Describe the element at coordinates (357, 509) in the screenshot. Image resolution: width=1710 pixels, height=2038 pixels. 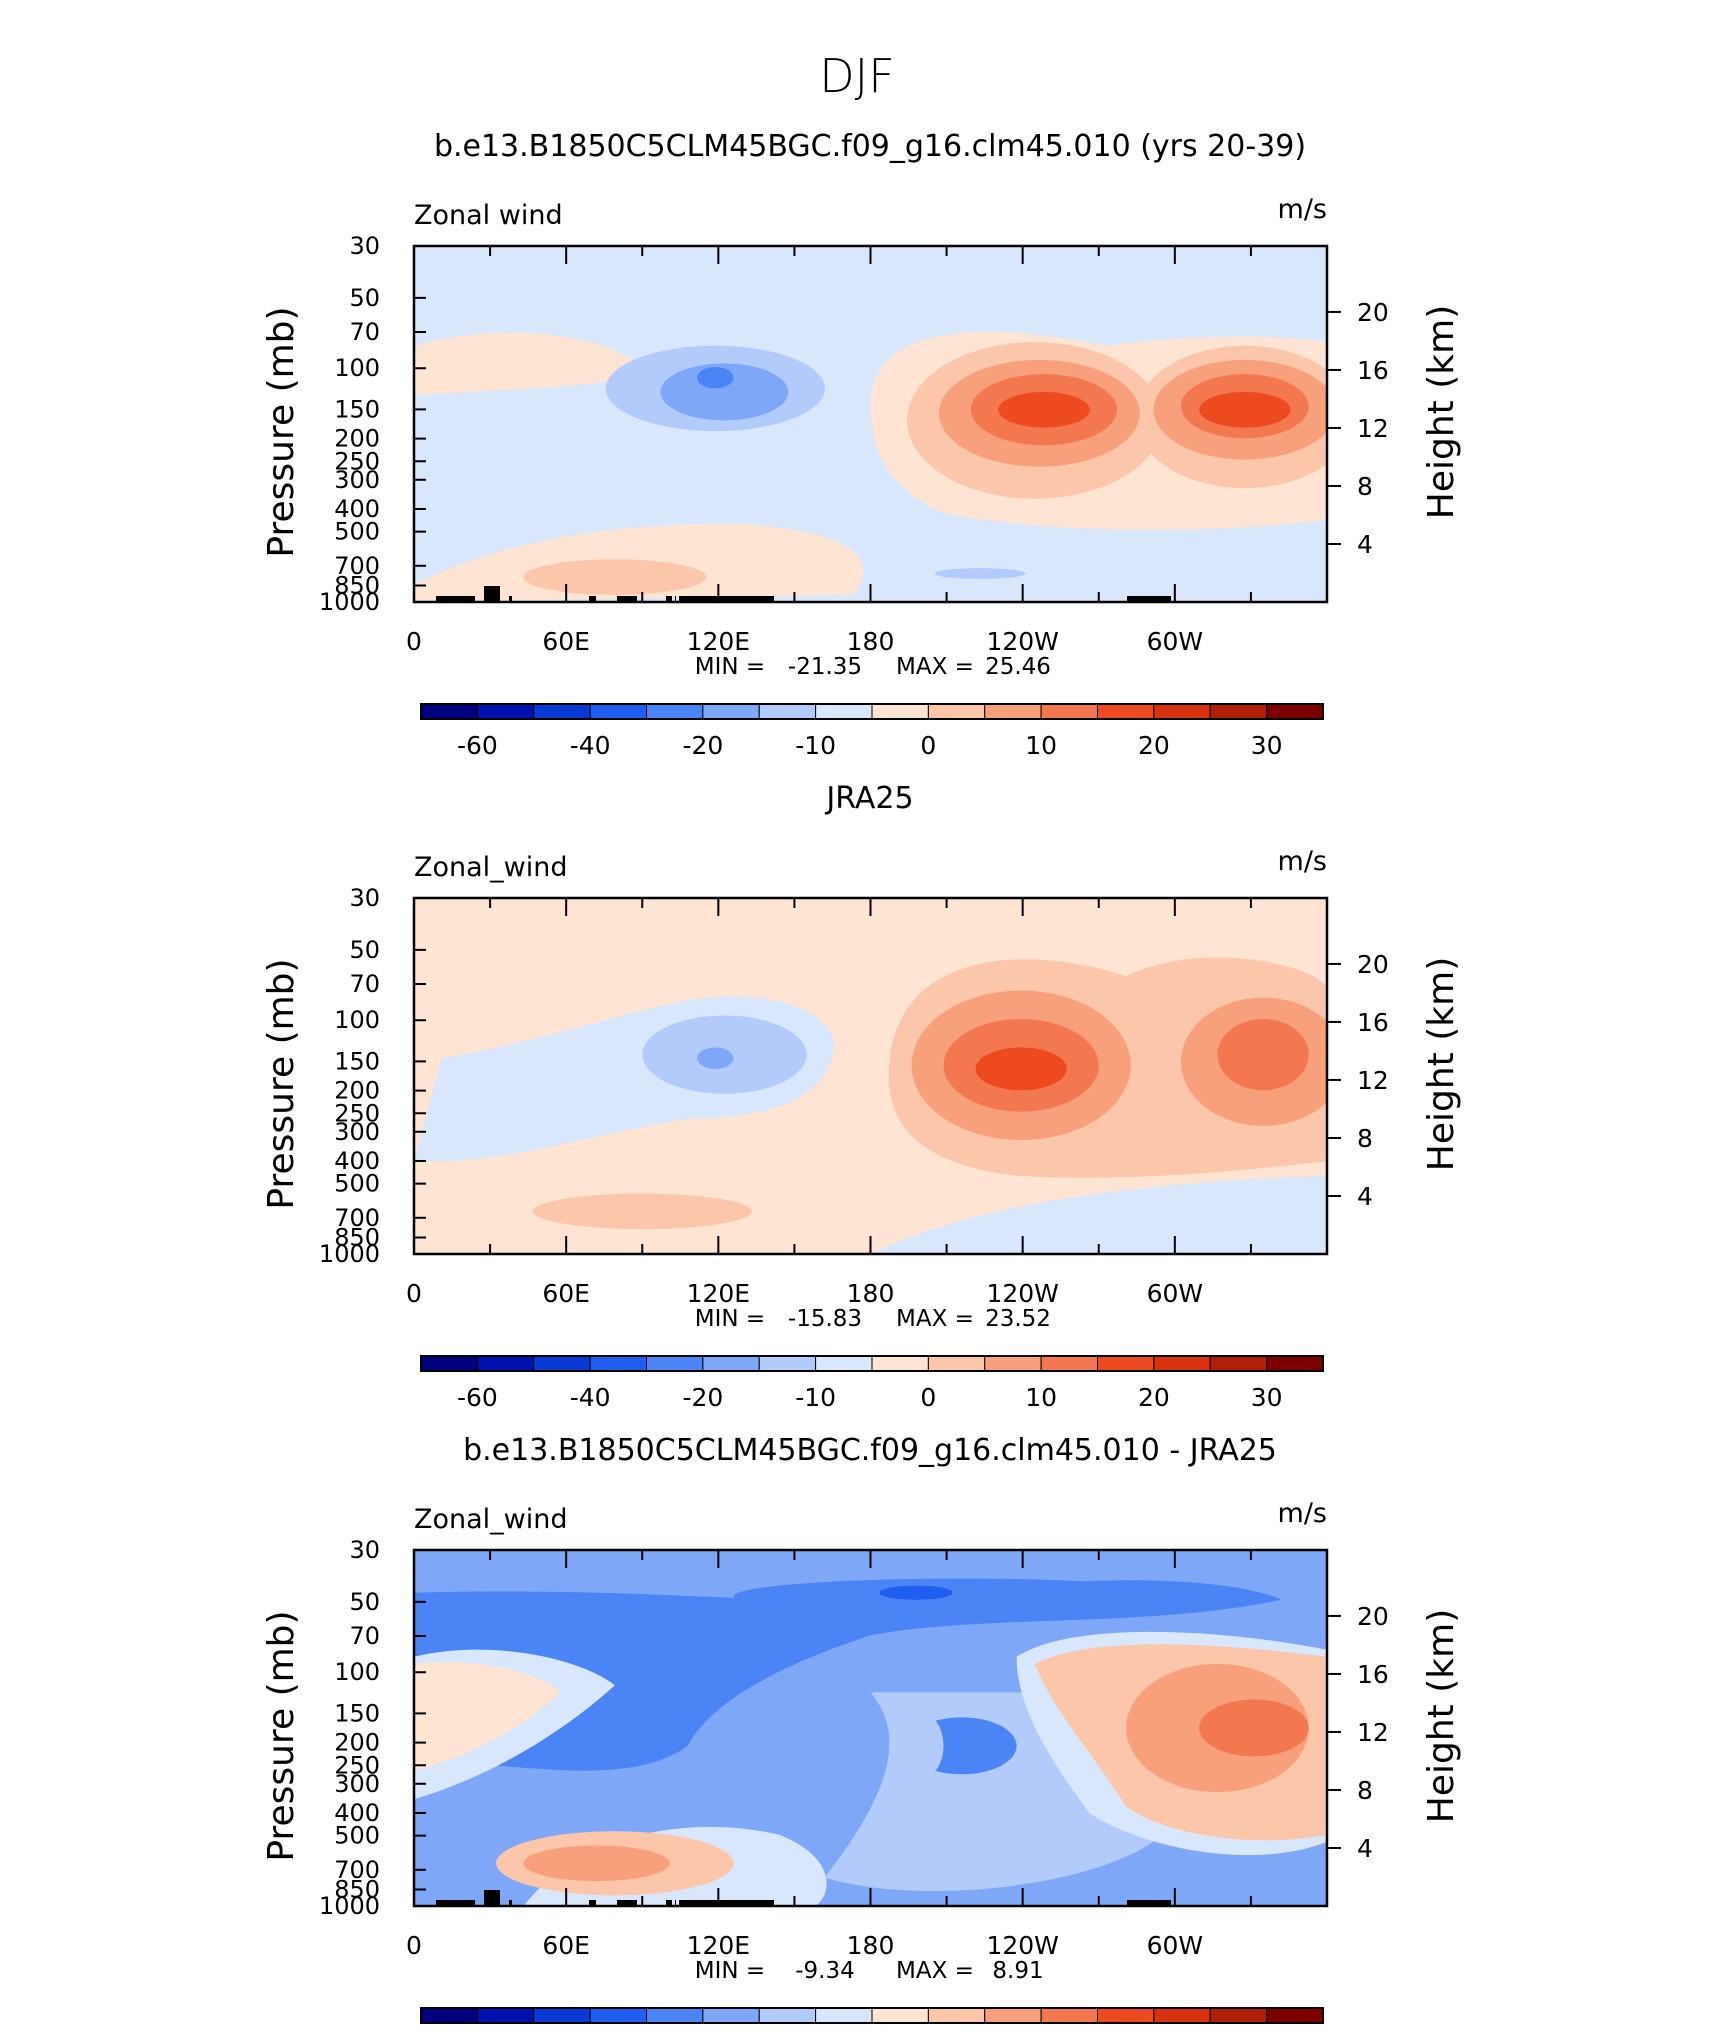
I see `pressure-tick-label: 400` at that location.